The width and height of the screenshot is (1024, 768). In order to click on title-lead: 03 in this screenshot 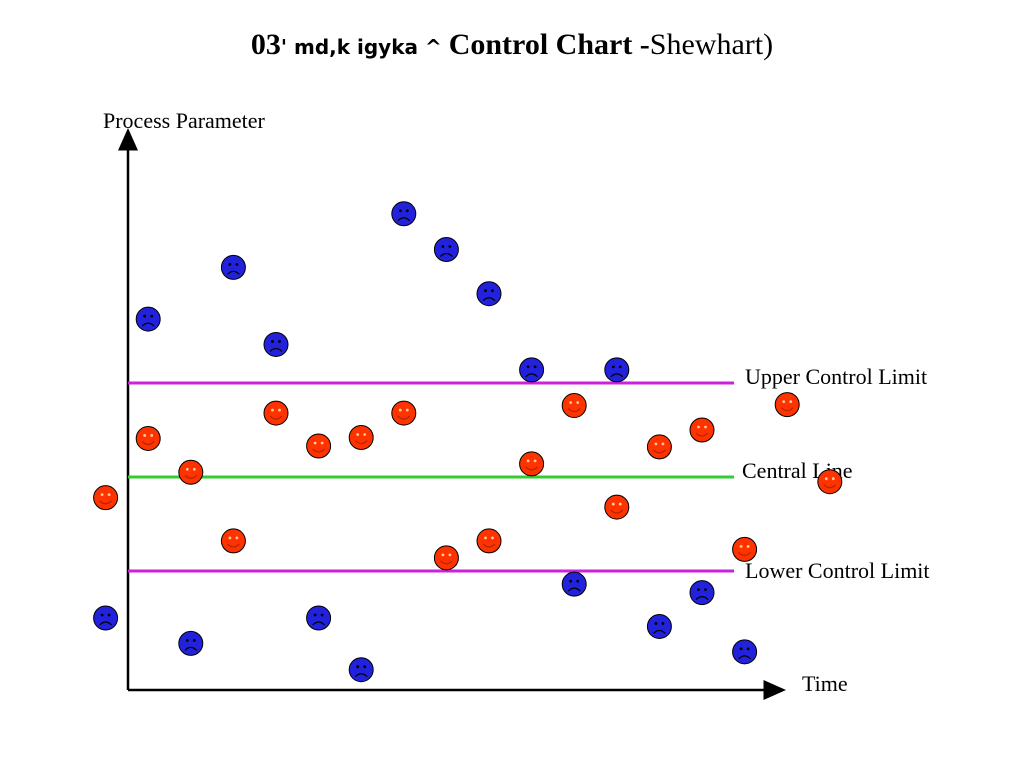, I will do `click(265, 44)`.